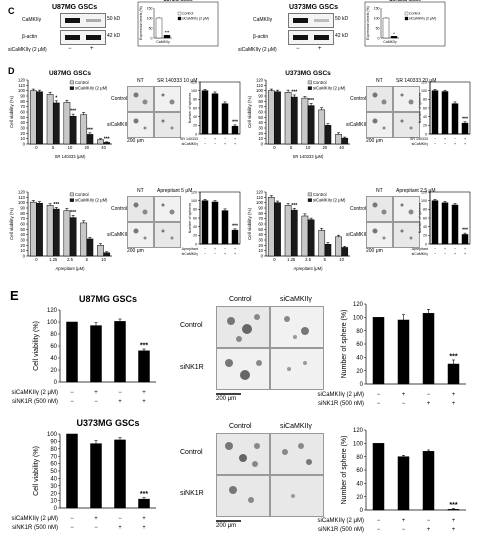  What do you see at coordinates (75, 7) in the screenshot?
I see `panel-c-left-title: U87MG GSCs` at bounding box center [75, 7].